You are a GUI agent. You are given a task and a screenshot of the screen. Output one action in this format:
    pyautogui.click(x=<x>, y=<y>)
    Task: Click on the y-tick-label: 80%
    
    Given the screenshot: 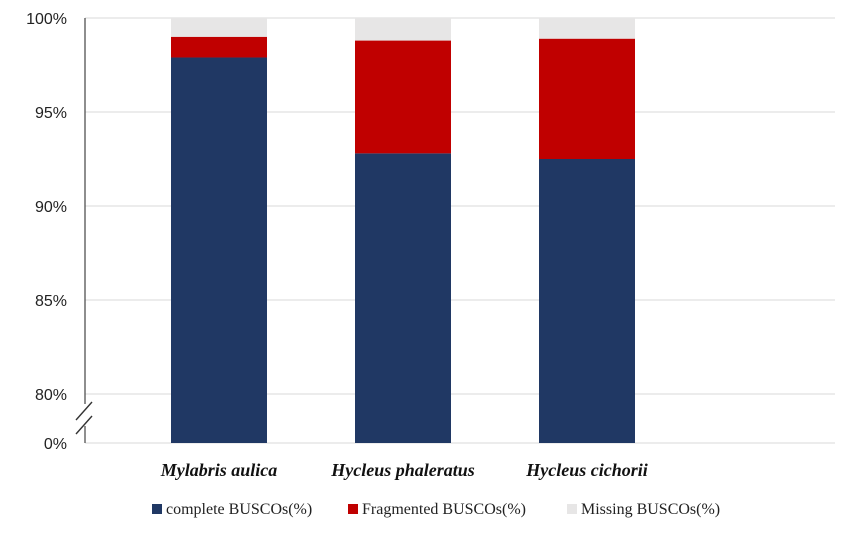 What is the action you would take?
    pyautogui.click(x=51, y=395)
    